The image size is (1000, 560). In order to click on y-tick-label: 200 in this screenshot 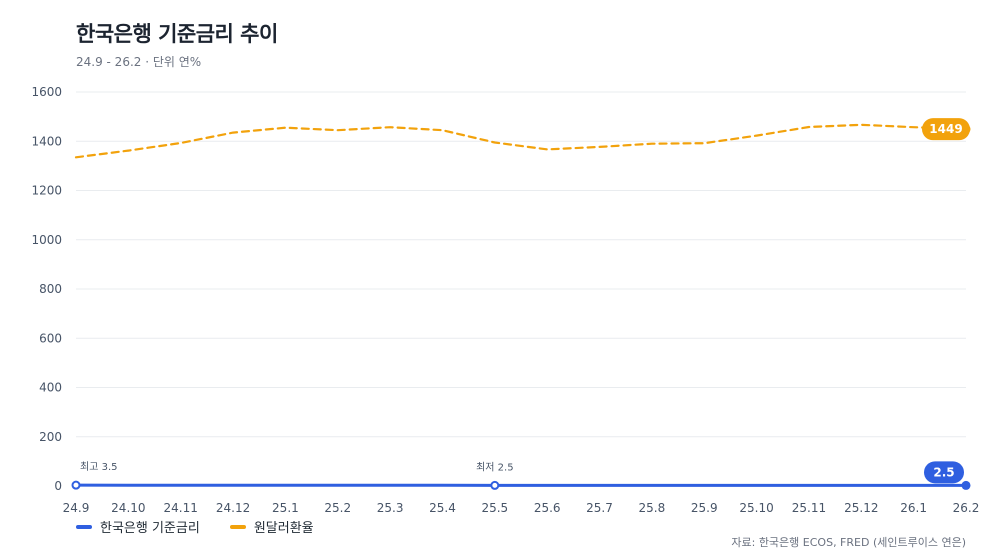, I will do `click(50, 437)`.